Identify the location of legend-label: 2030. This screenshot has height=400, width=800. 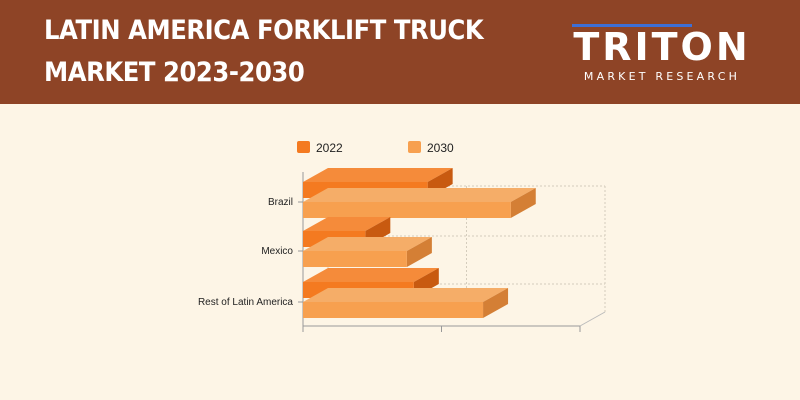
(440, 148).